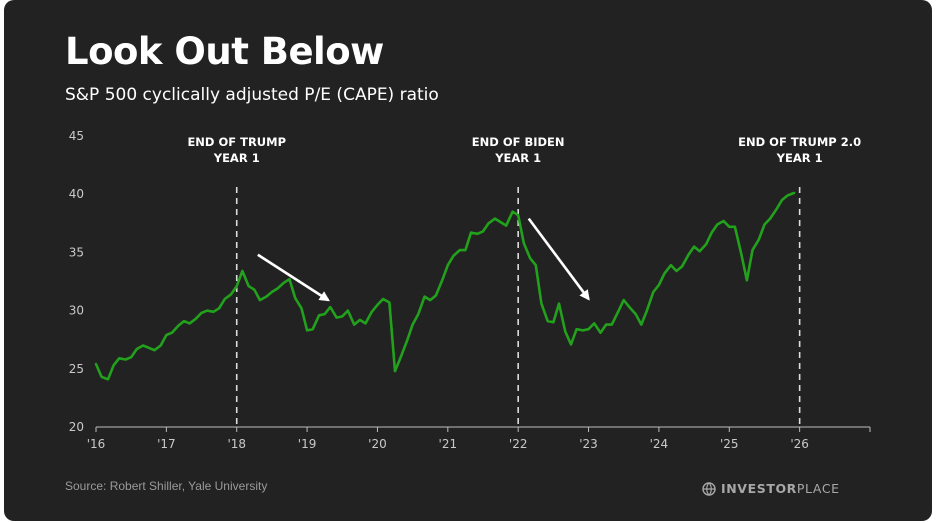 The width and height of the screenshot is (936, 523). I want to click on y-tick-label: 35, so click(76, 252).